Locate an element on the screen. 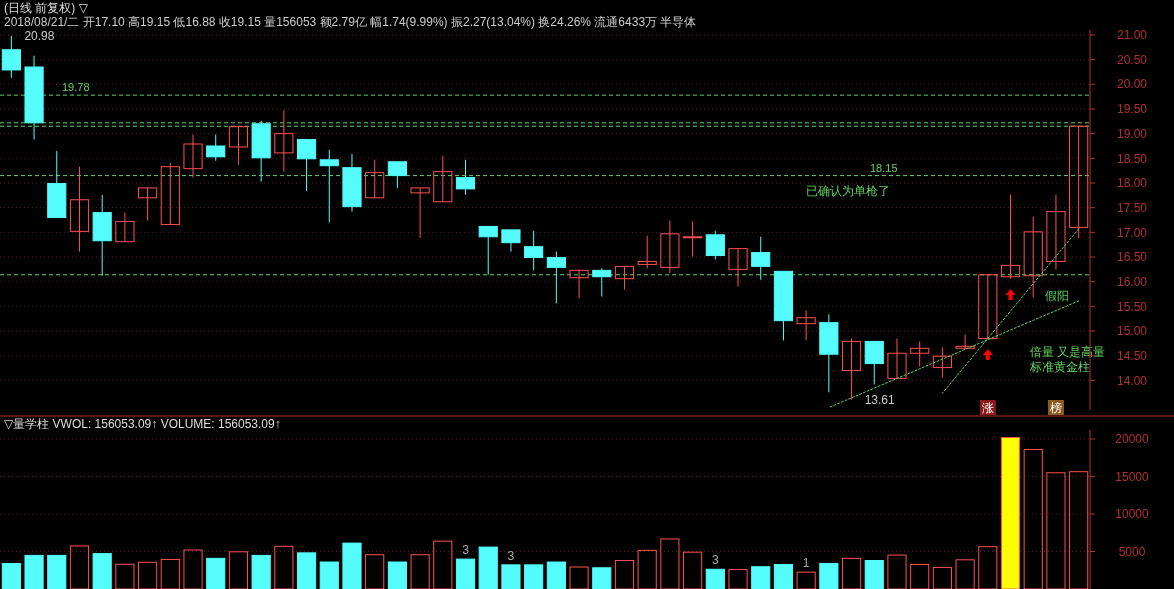 The width and height of the screenshot is (1174, 589). y-tick-label: 16.00 is located at coordinates (1132, 281).